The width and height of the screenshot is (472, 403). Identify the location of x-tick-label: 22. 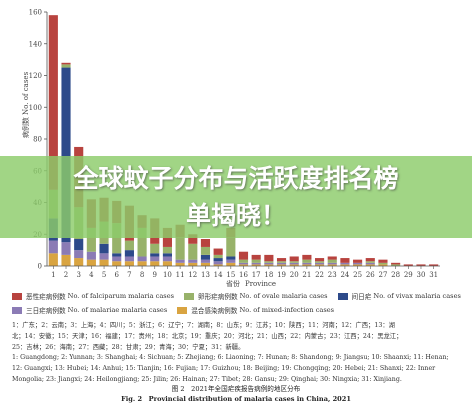
(319, 275).